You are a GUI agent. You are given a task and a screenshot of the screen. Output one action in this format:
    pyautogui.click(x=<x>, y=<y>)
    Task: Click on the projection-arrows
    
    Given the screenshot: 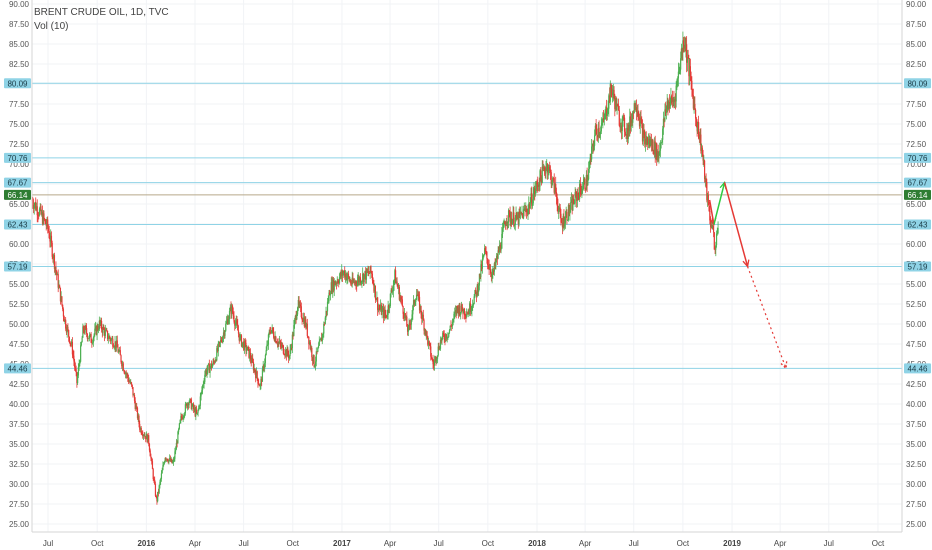 What is the action you would take?
    pyautogui.click(x=748, y=275)
    